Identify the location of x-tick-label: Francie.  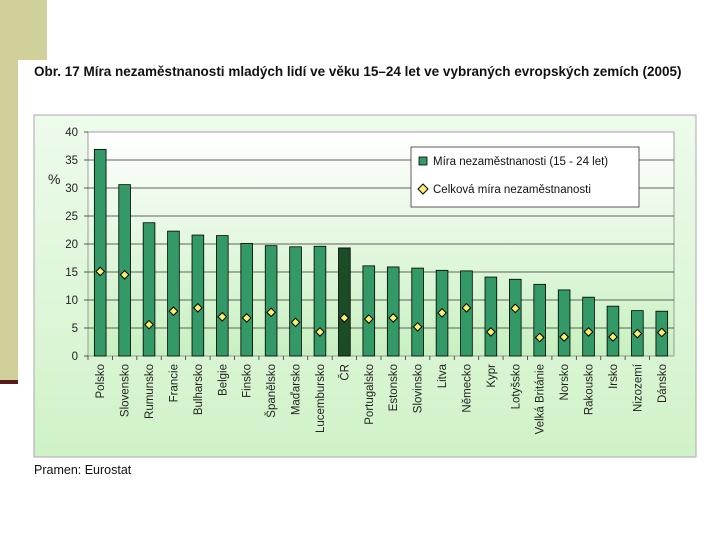
(174, 383).